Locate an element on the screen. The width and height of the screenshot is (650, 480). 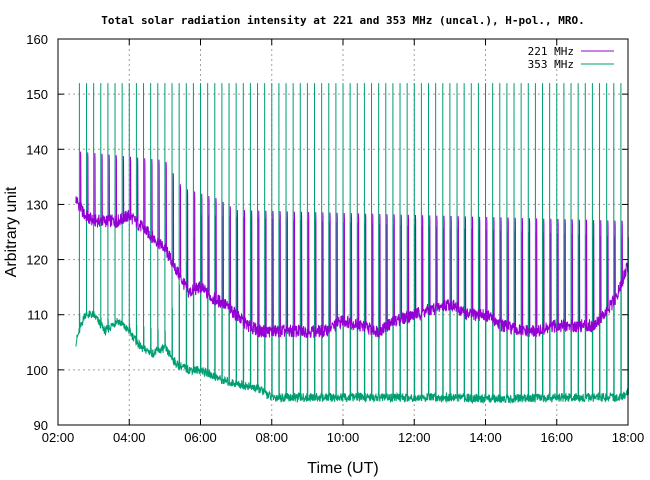
y-tick-label: 120 is located at coordinates (37, 260).